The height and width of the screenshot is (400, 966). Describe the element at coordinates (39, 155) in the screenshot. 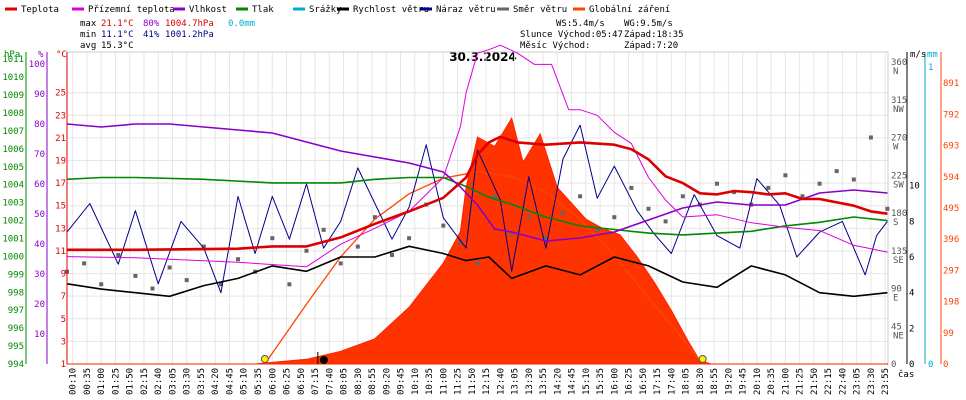

I see `pct-tick-3: 70` at that location.